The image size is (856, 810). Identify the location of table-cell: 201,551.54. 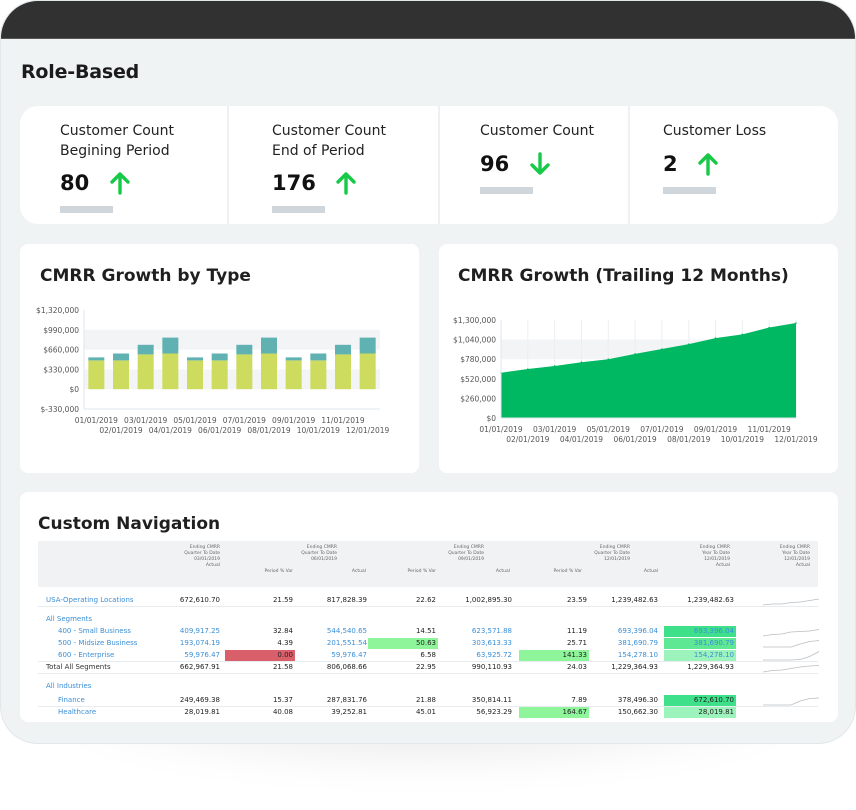
(346, 643).